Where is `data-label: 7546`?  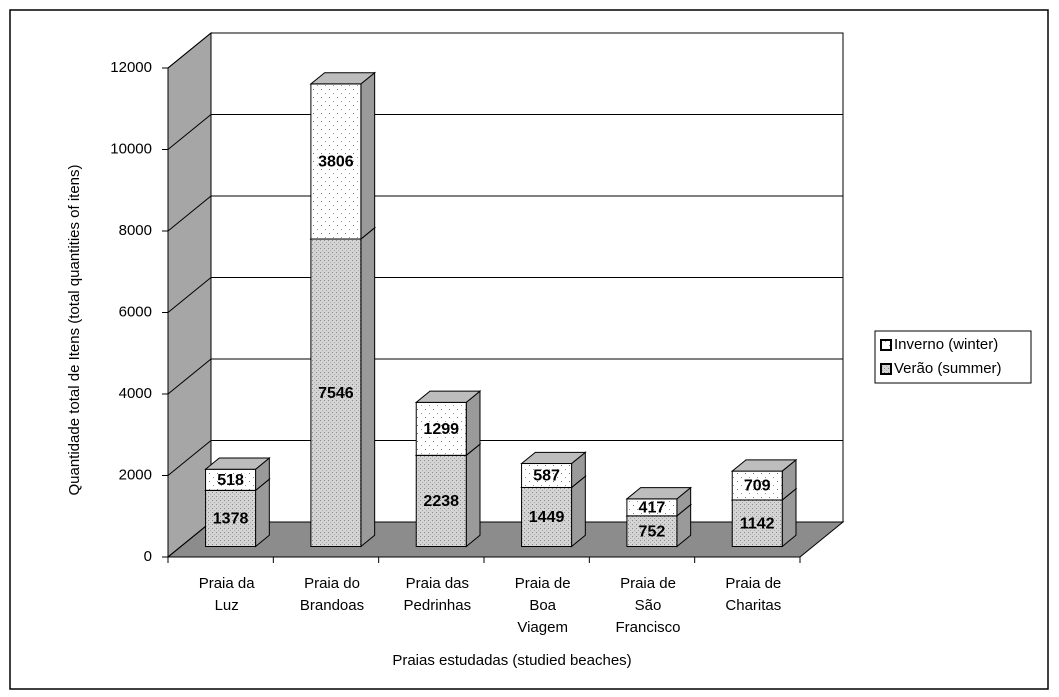
data-label: 7546 is located at coordinates (336, 393).